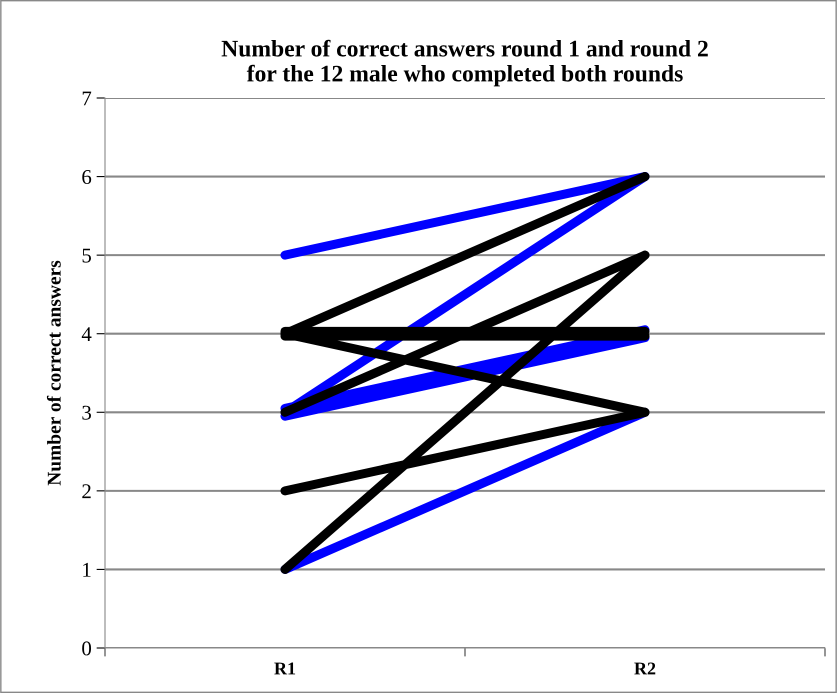 This screenshot has width=837, height=693. I want to click on y-tick-label: 6, so click(87, 177).